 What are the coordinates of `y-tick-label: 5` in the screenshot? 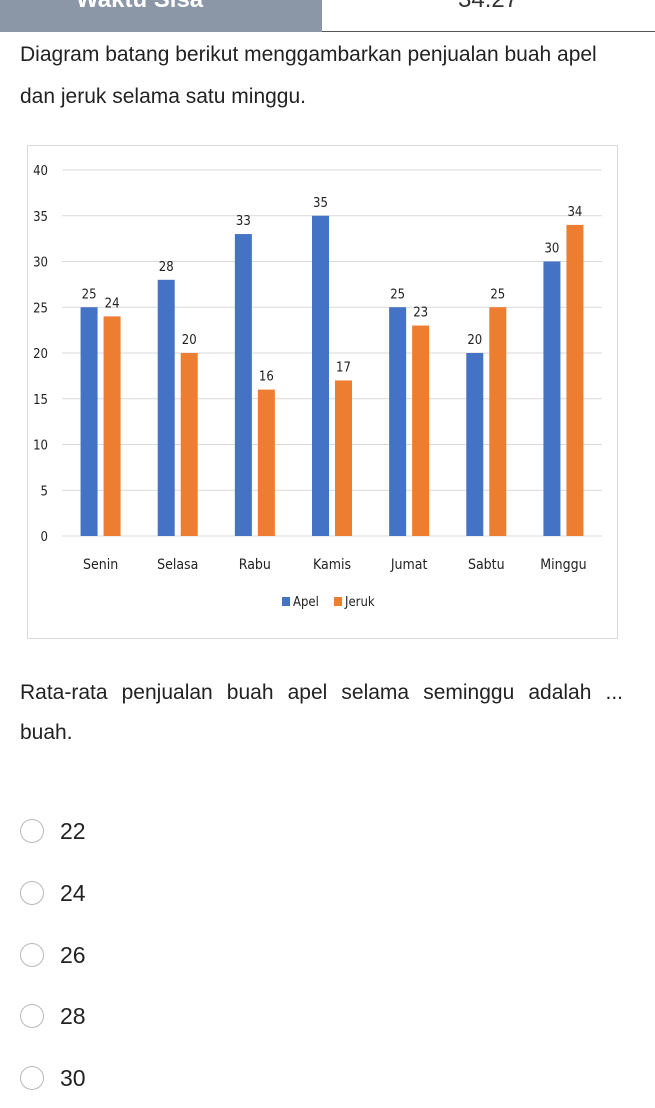 It's located at (44, 491).